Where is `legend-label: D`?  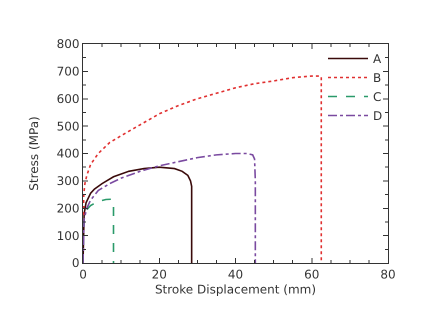
legend-label: D is located at coordinates (377, 116).